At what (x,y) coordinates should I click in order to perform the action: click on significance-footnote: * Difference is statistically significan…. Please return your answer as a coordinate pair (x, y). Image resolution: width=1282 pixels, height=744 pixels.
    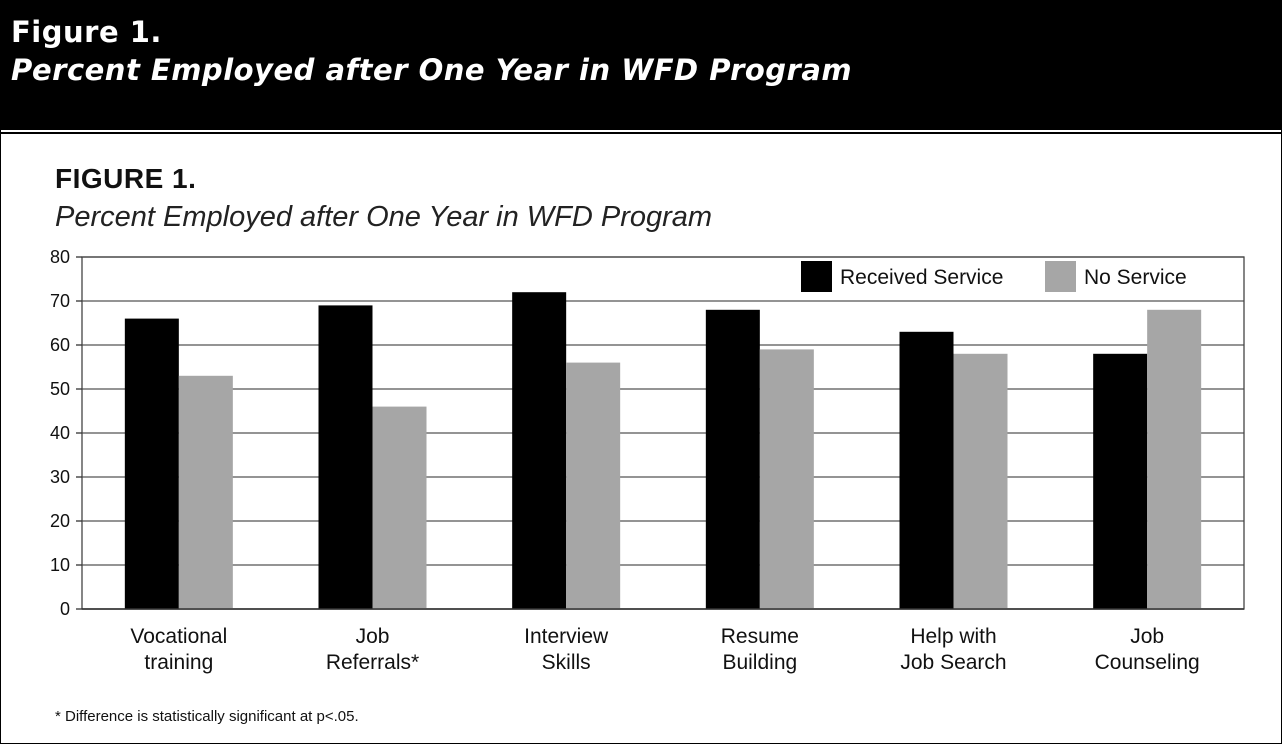
    Looking at the image, I should click on (207, 716).